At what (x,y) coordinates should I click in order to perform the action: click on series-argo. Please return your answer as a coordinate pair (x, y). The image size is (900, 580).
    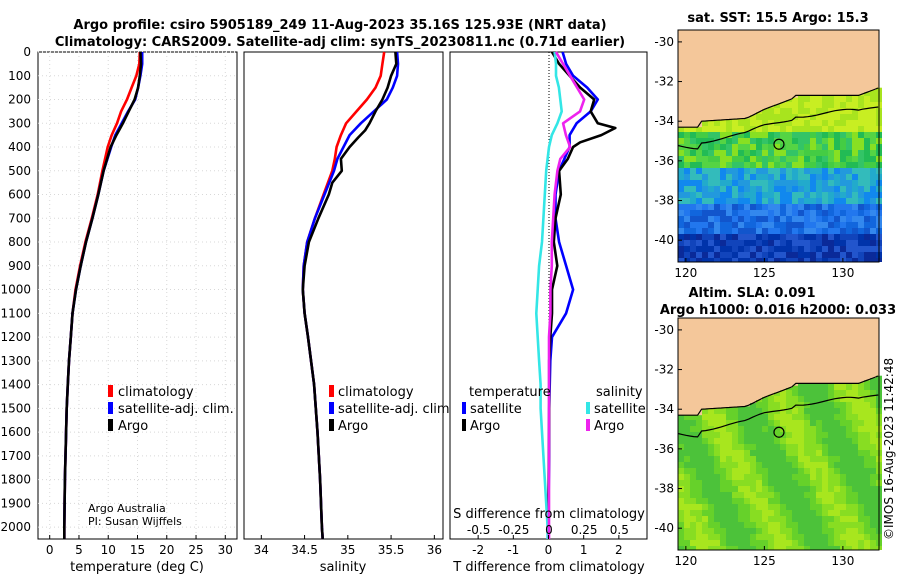
    Looking at the image, I should click on (103, 295).